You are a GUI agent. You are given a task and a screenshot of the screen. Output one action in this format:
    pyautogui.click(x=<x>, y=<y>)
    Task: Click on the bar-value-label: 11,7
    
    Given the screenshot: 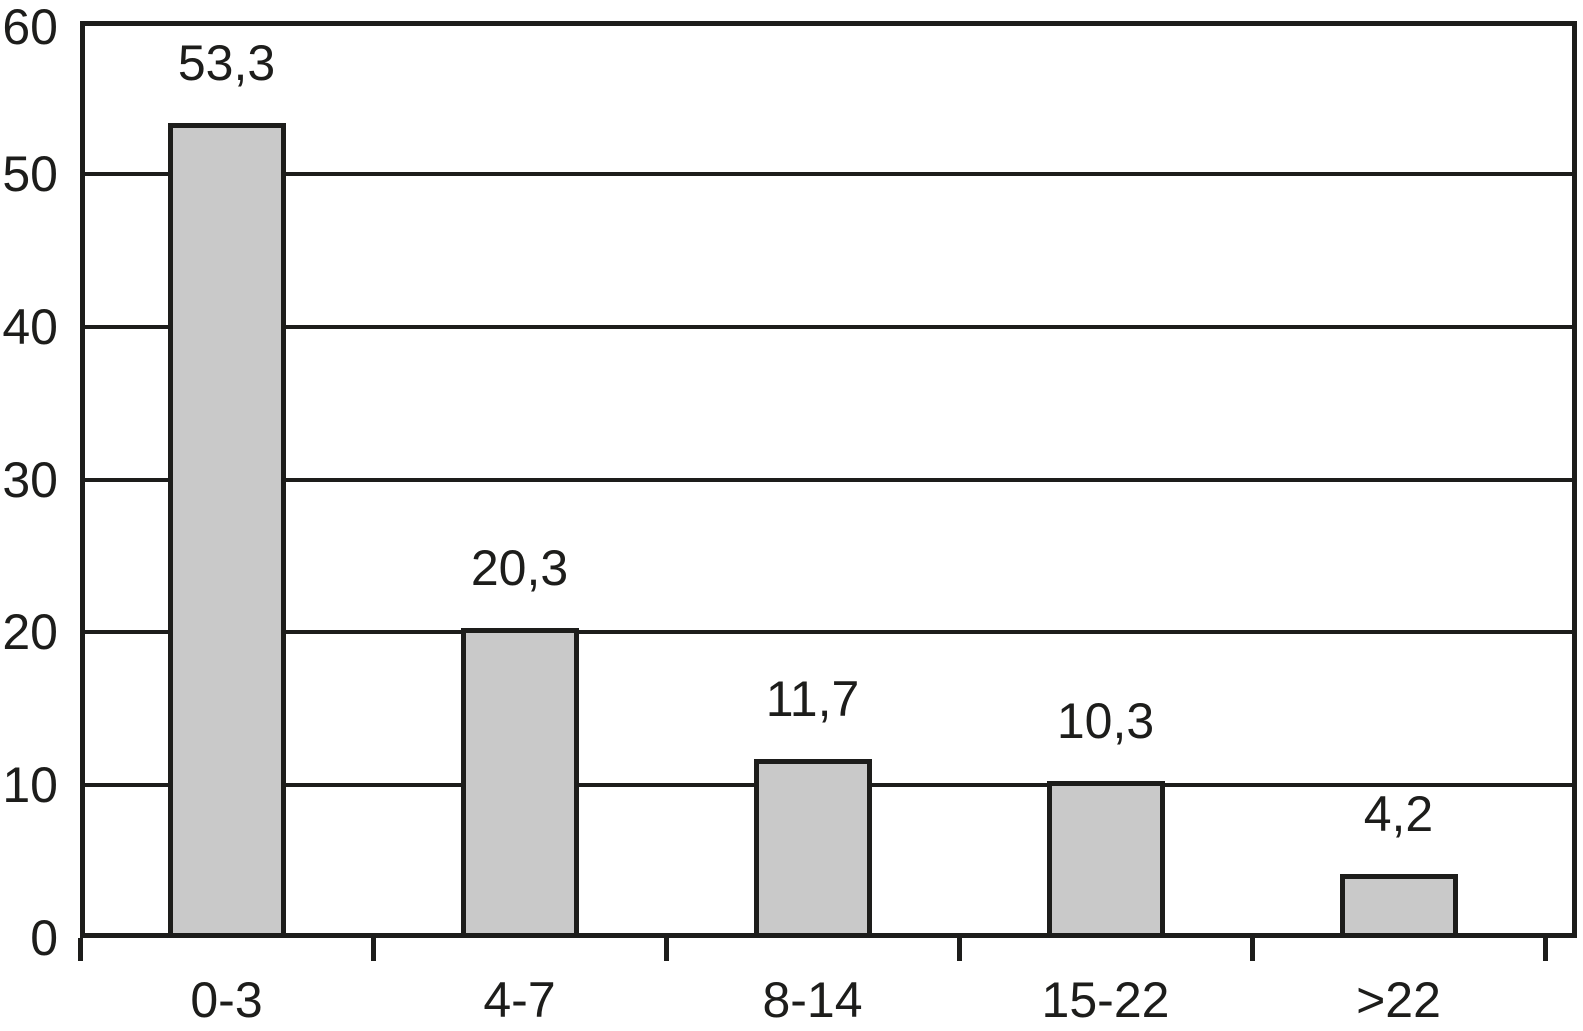 What is the action you would take?
    pyautogui.click(x=812, y=699)
    